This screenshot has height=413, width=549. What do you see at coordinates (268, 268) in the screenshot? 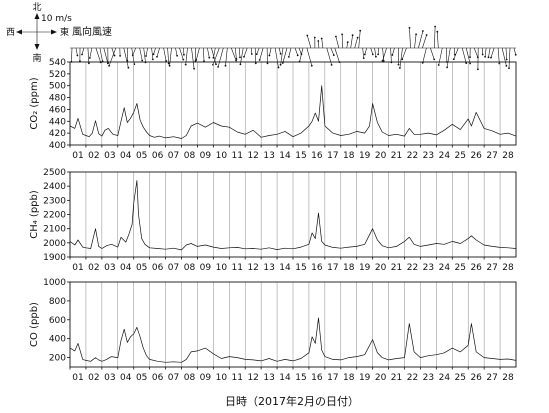
I see `ch4-x-tick-label: 13` at bounding box center [268, 268].